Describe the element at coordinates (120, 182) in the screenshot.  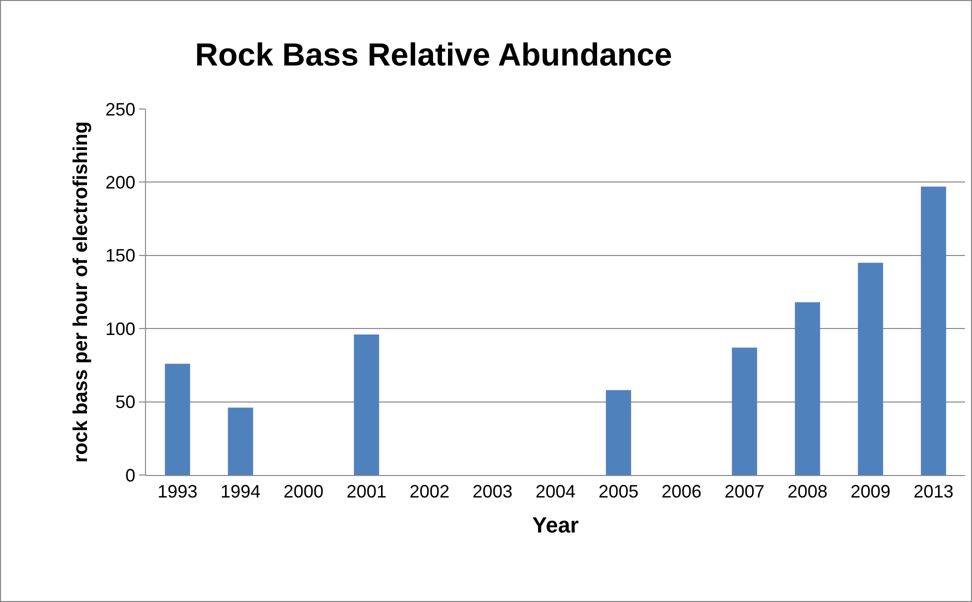
I see `y-tick-label: 200` at that location.